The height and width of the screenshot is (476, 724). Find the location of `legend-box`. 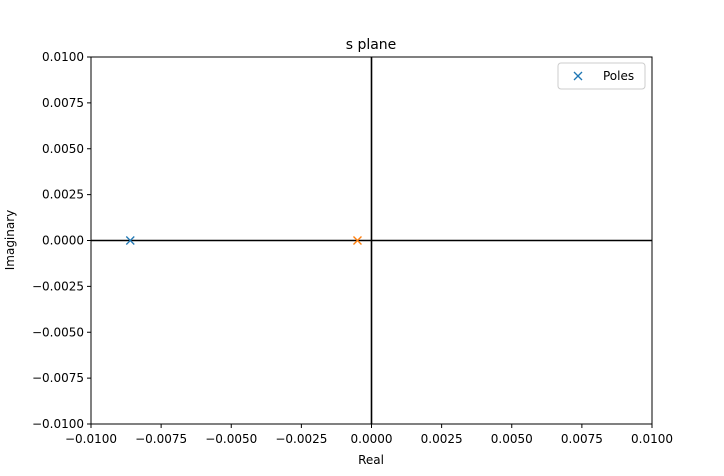

legend-box is located at coordinates (601, 76).